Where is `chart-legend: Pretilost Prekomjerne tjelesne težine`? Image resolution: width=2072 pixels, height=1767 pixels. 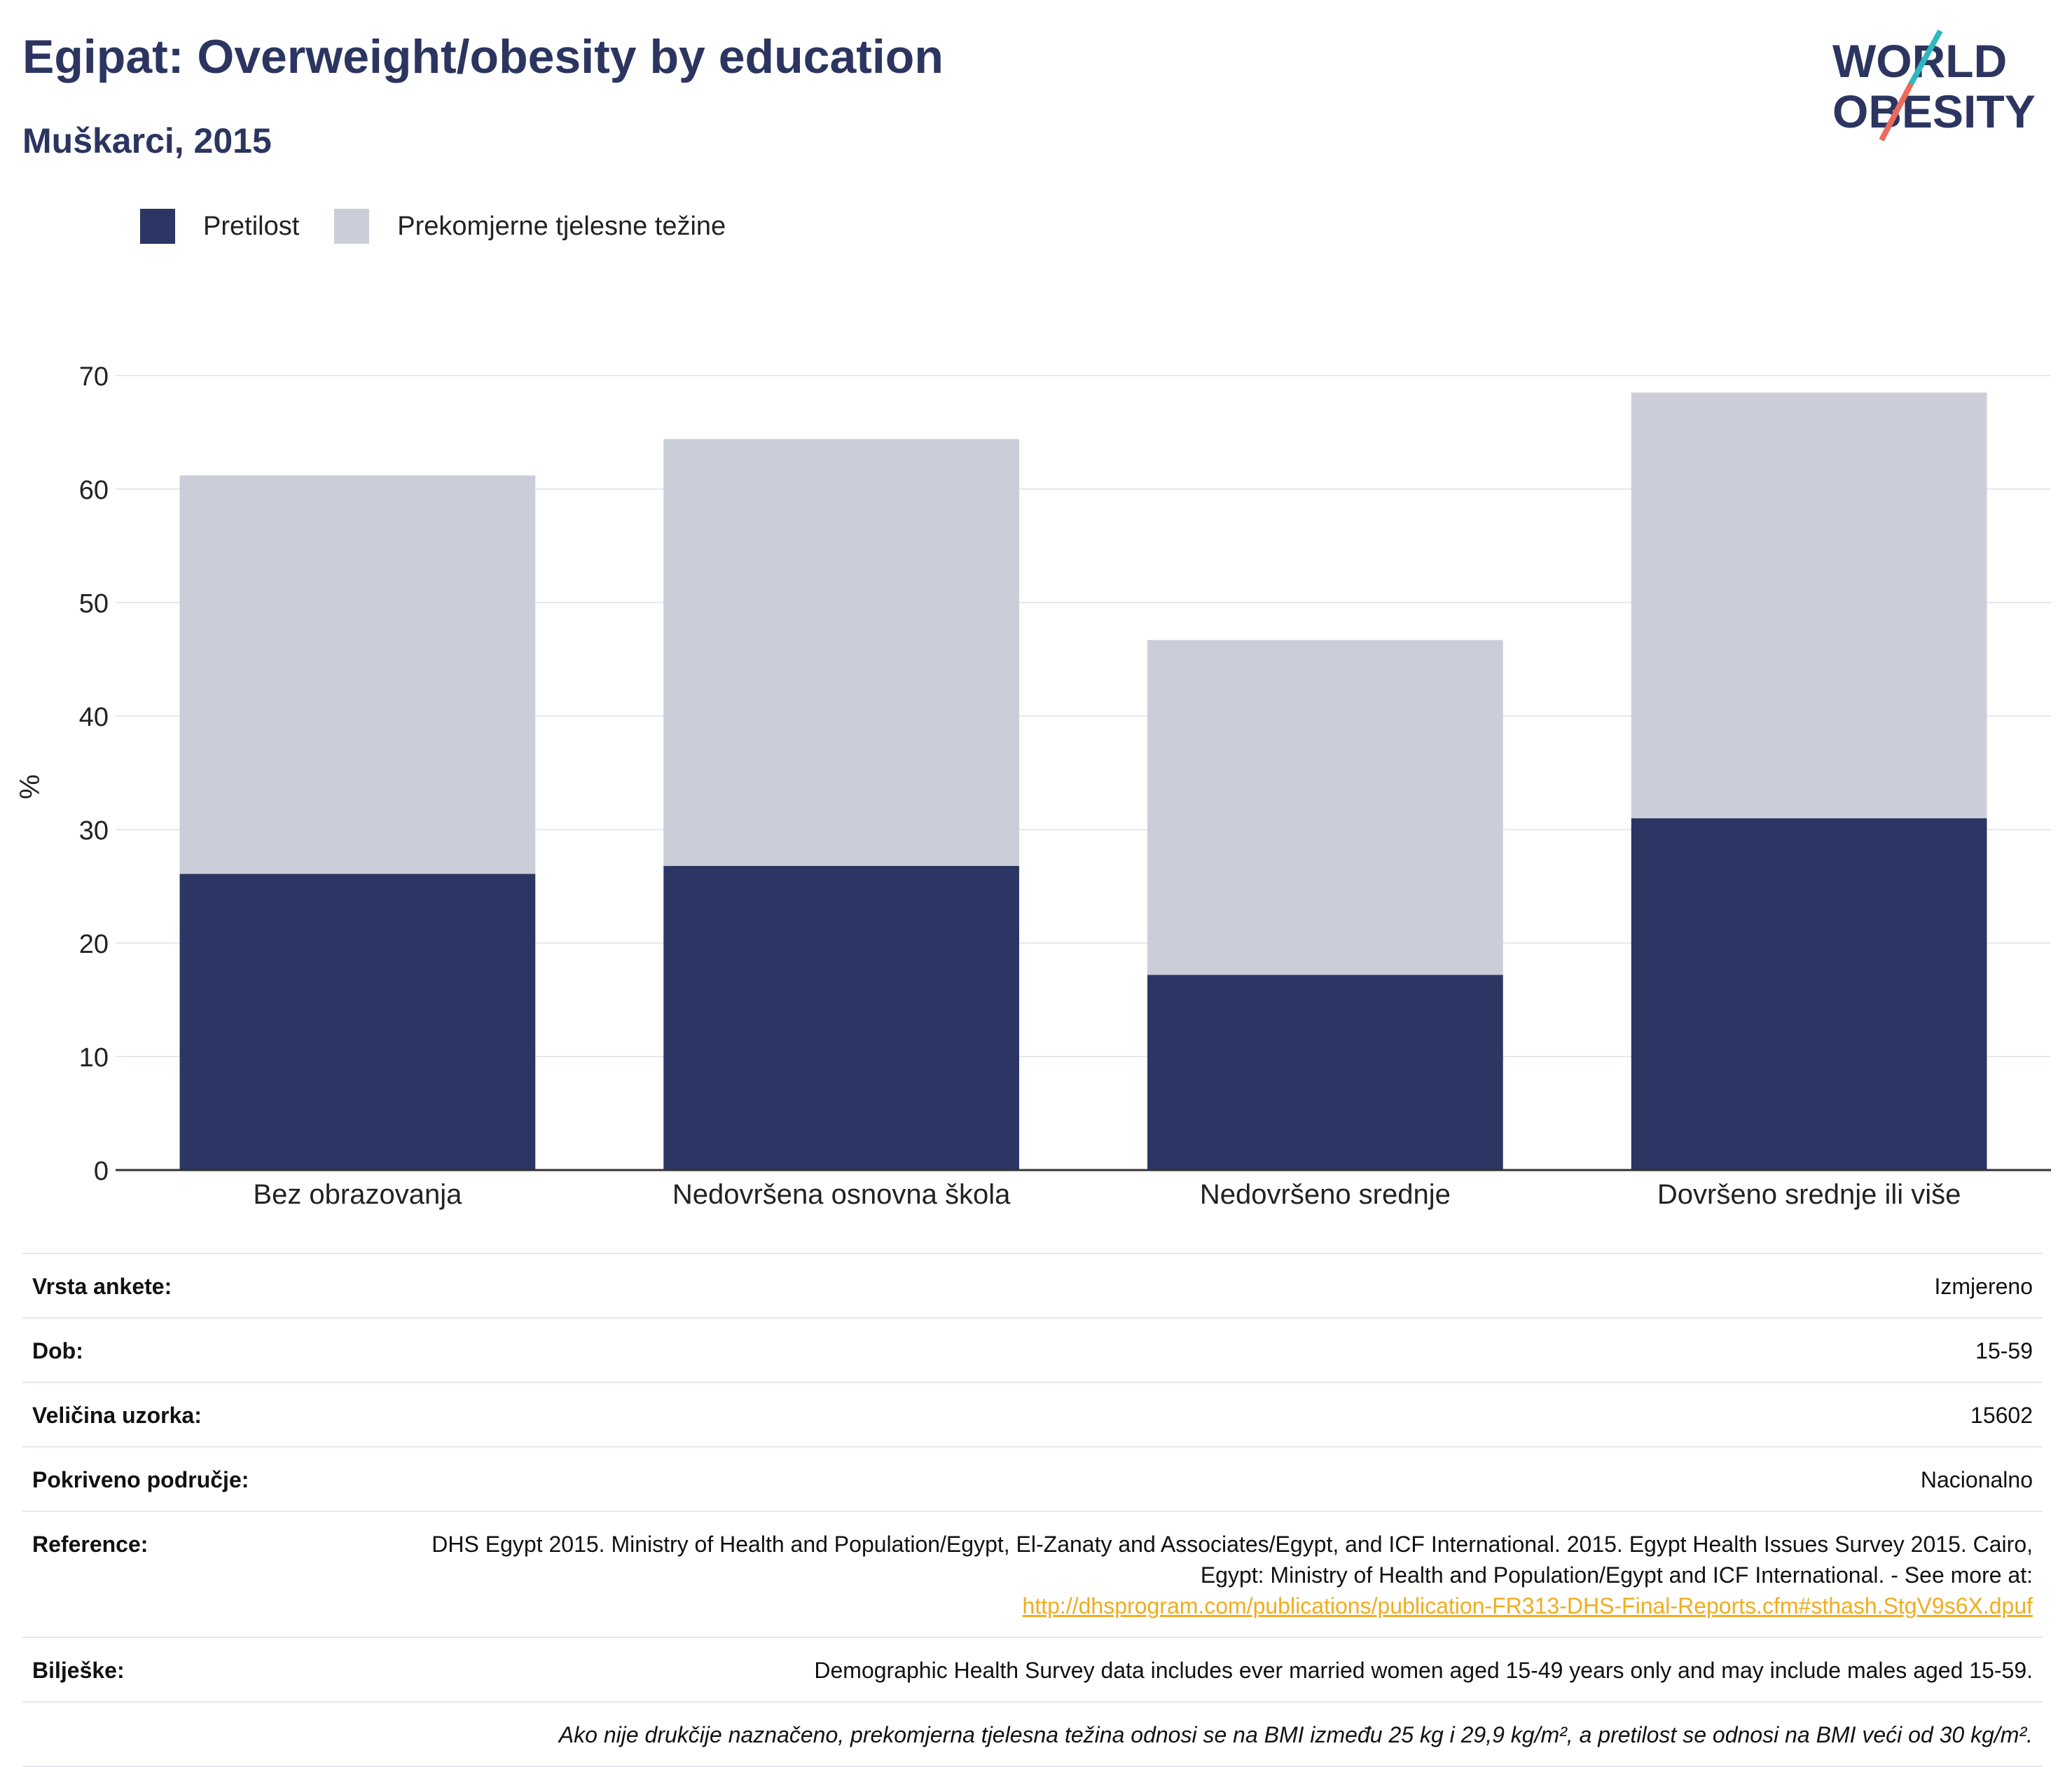 chart-legend: Pretilost Prekomjerne tjelesne težine is located at coordinates (451, 226).